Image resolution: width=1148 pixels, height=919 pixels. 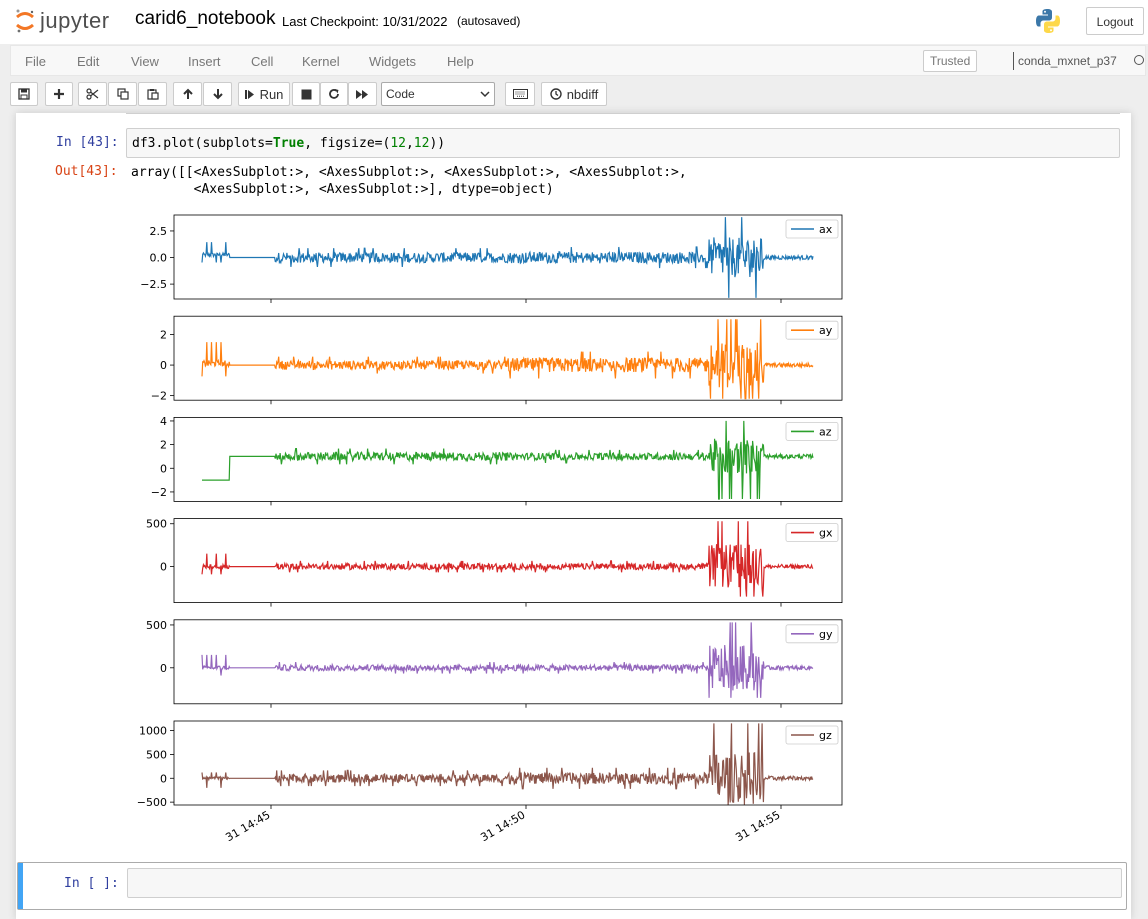 I want to click on python-logo-icon, so click(x=1048, y=21).